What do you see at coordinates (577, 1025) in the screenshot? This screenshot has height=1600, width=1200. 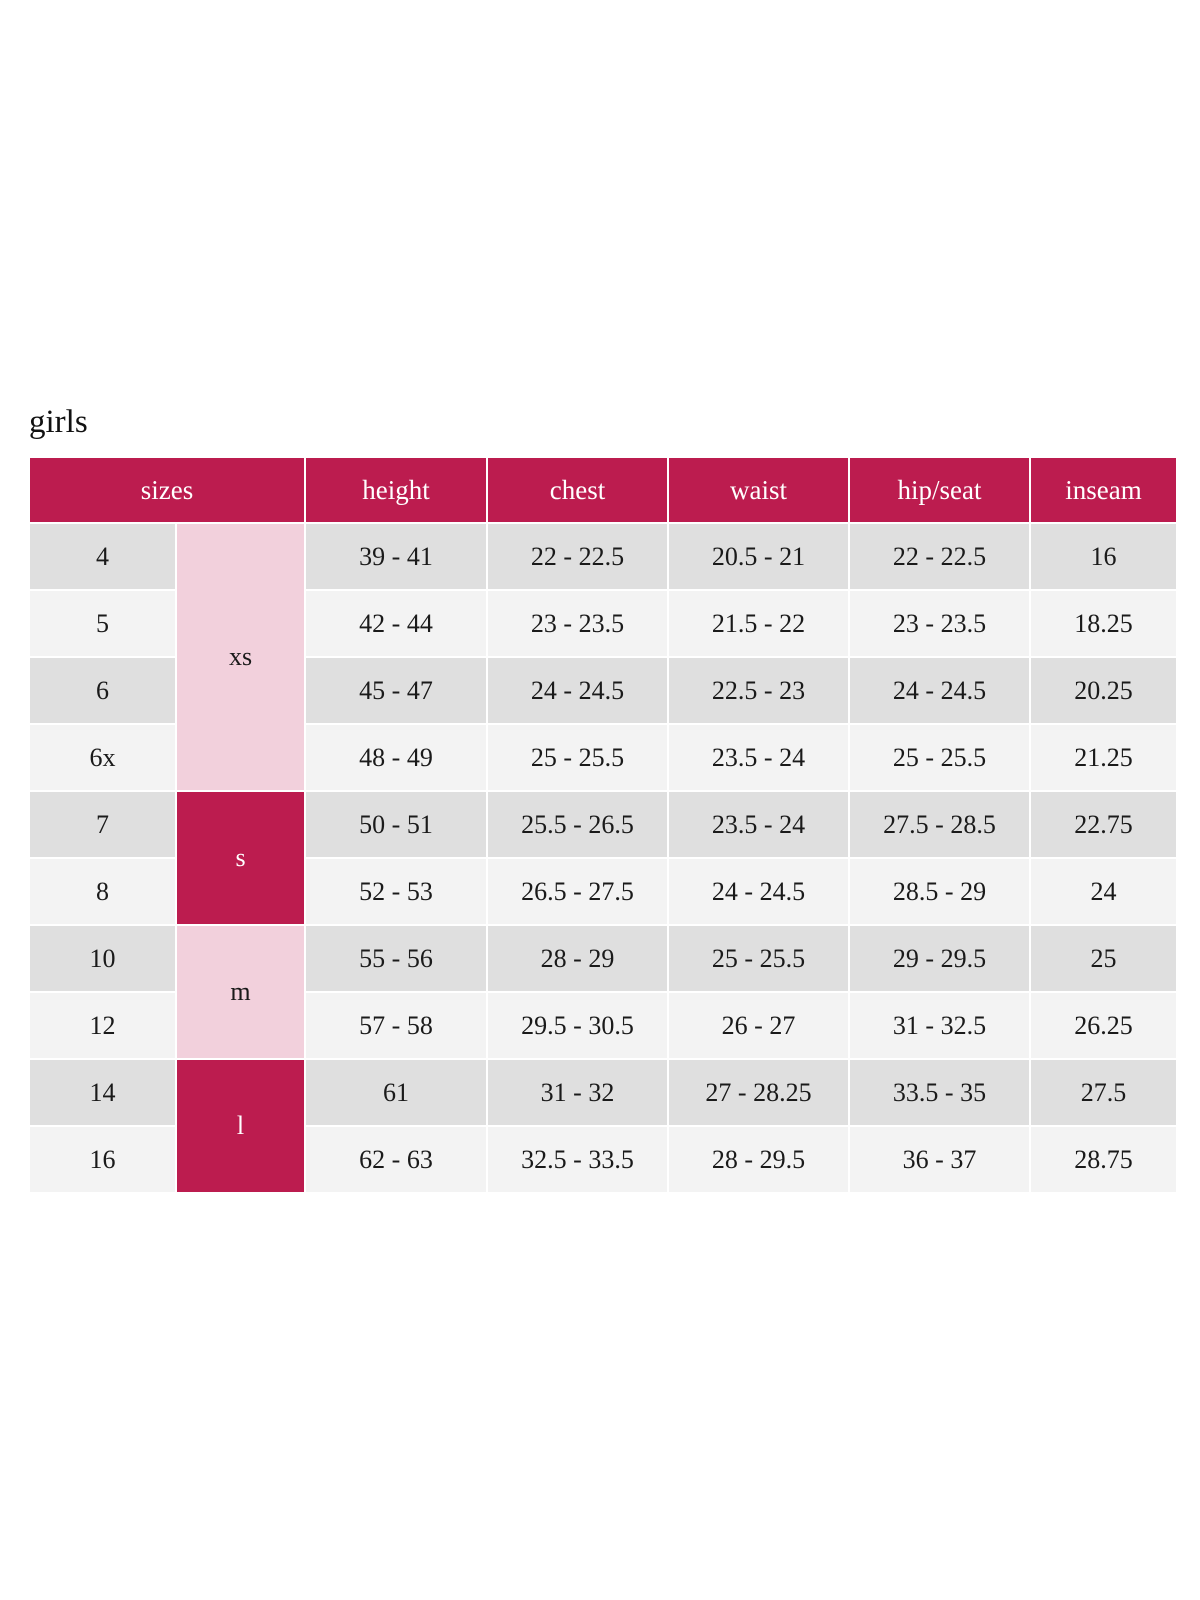 I see `table-cell: 29.5 - 30.5` at bounding box center [577, 1025].